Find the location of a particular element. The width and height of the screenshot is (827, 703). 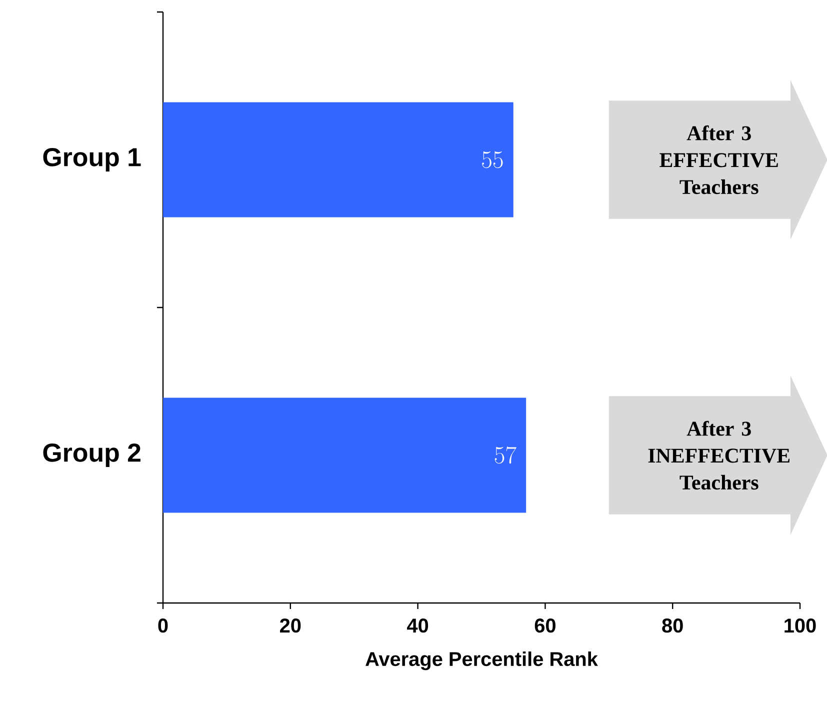

y-tick-label: Group 1 is located at coordinates (92, 160).